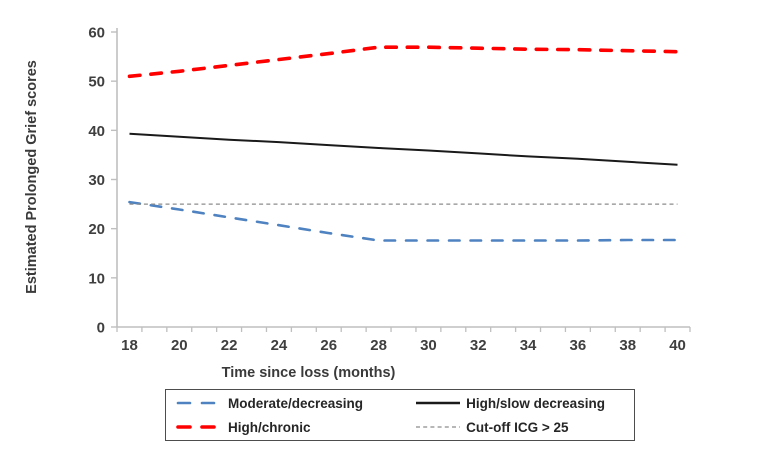  I want to click on x-tick-label: 22, so click(229, 345).